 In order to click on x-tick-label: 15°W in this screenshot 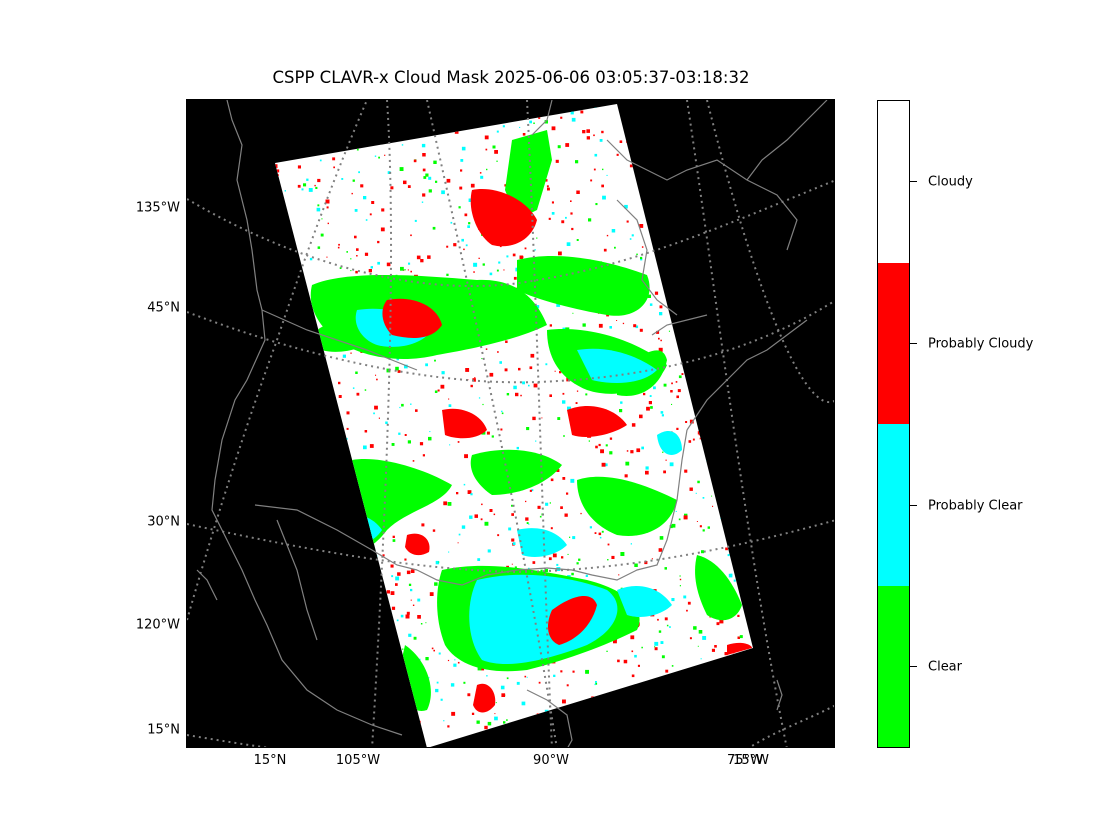, I will do `click(751, 760)`.